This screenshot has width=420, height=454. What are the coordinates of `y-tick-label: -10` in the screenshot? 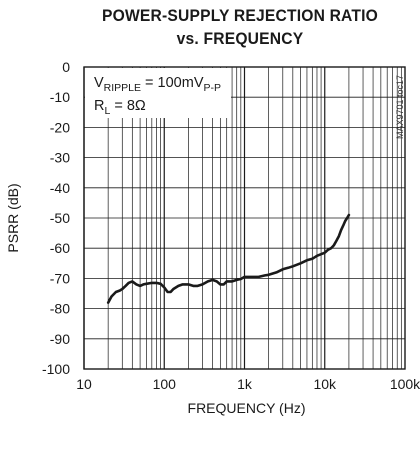 It's located at (60, 97).